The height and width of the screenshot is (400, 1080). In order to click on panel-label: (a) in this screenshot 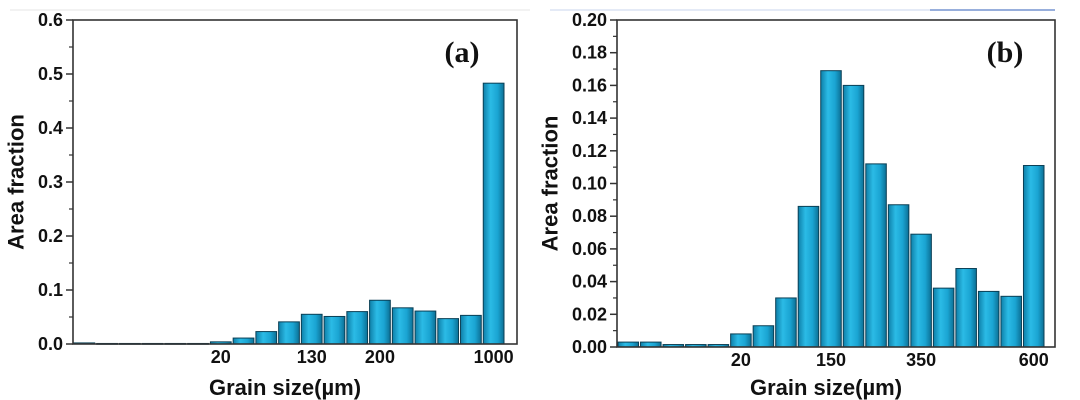, I will do `click(462, 52)`.